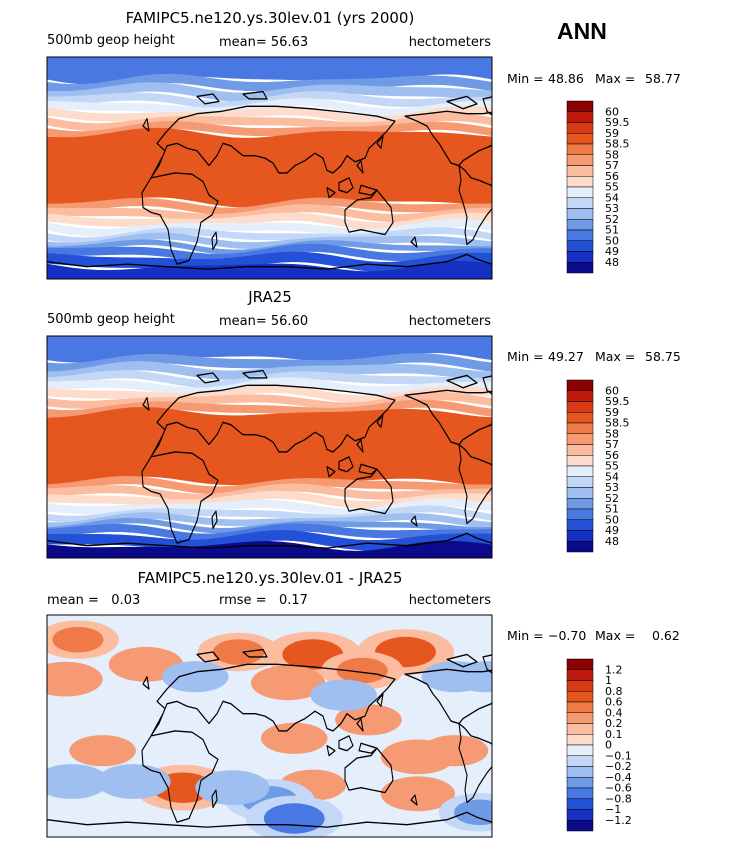 Image resolution: width=733 pixels, height=848 pixels. Describe the element at coordinates (608, 680) in the screenshot. I see `panel3-colorbar-label-2: 1` at that location.